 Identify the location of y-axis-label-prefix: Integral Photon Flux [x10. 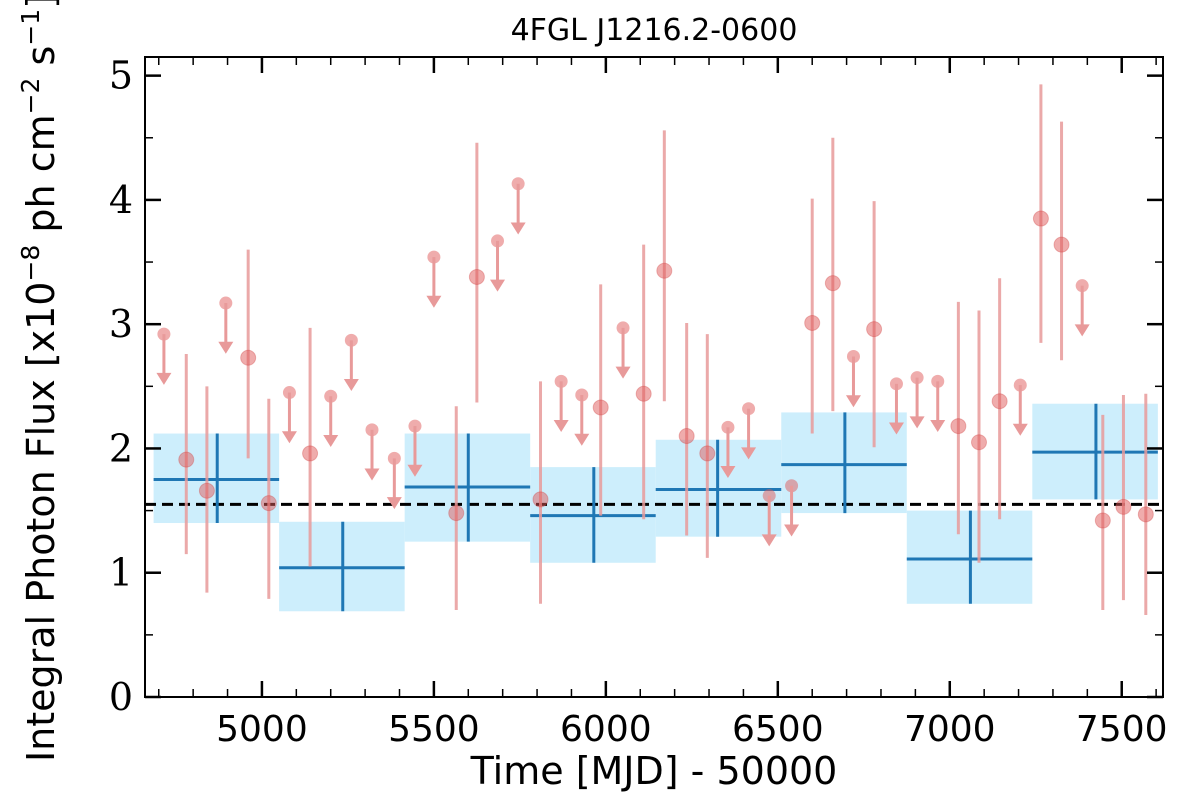
(41, 522).